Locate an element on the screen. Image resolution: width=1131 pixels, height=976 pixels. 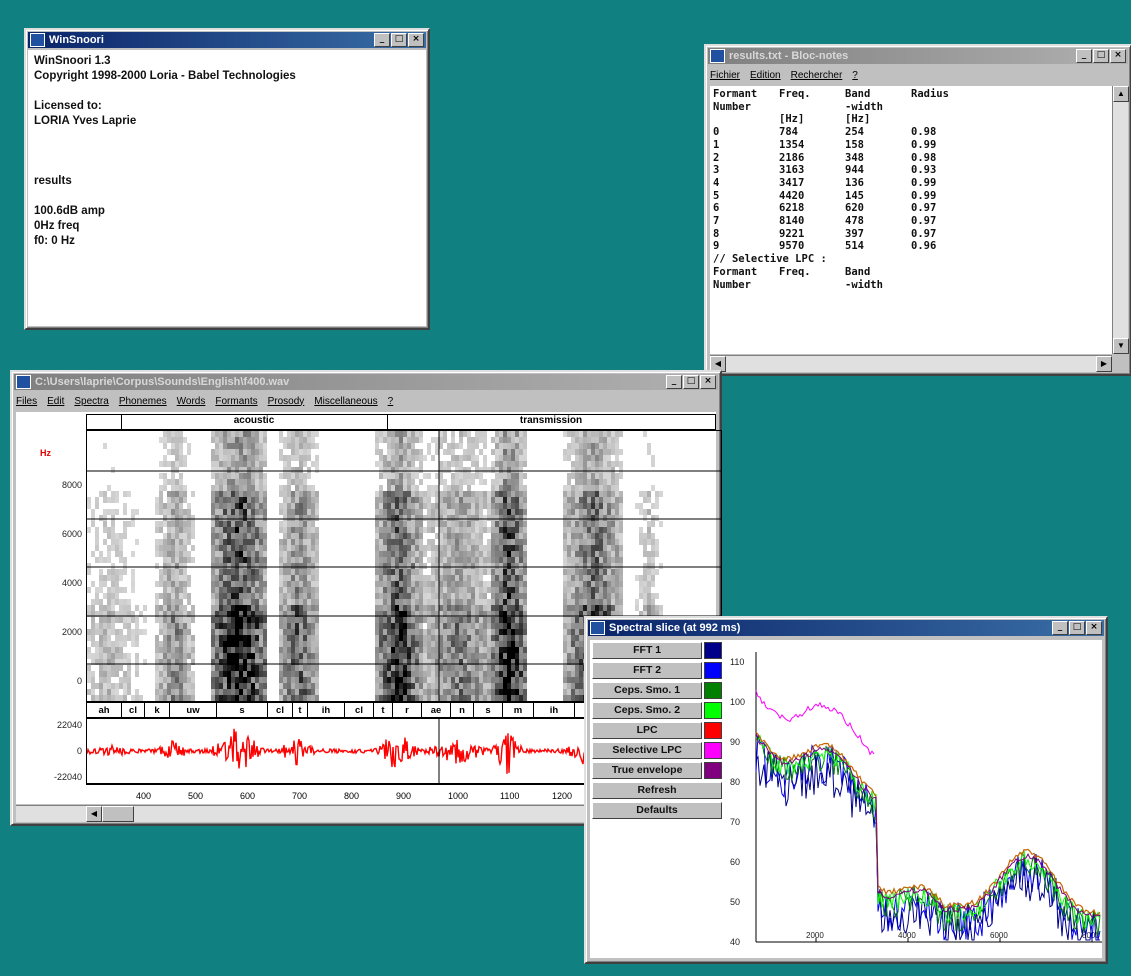
menu-item: Prosody is located at coordinates (286, 401).